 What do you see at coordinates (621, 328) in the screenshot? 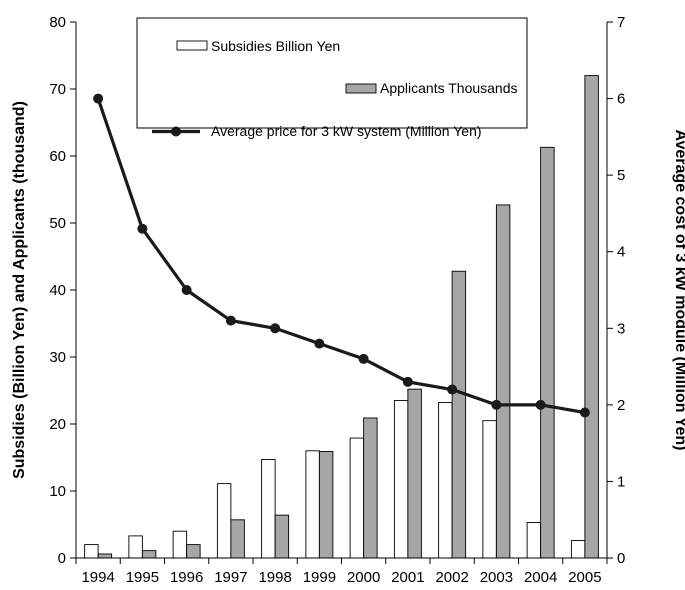
I see `right-tick-label: 3` at bounding box center [621, 328].